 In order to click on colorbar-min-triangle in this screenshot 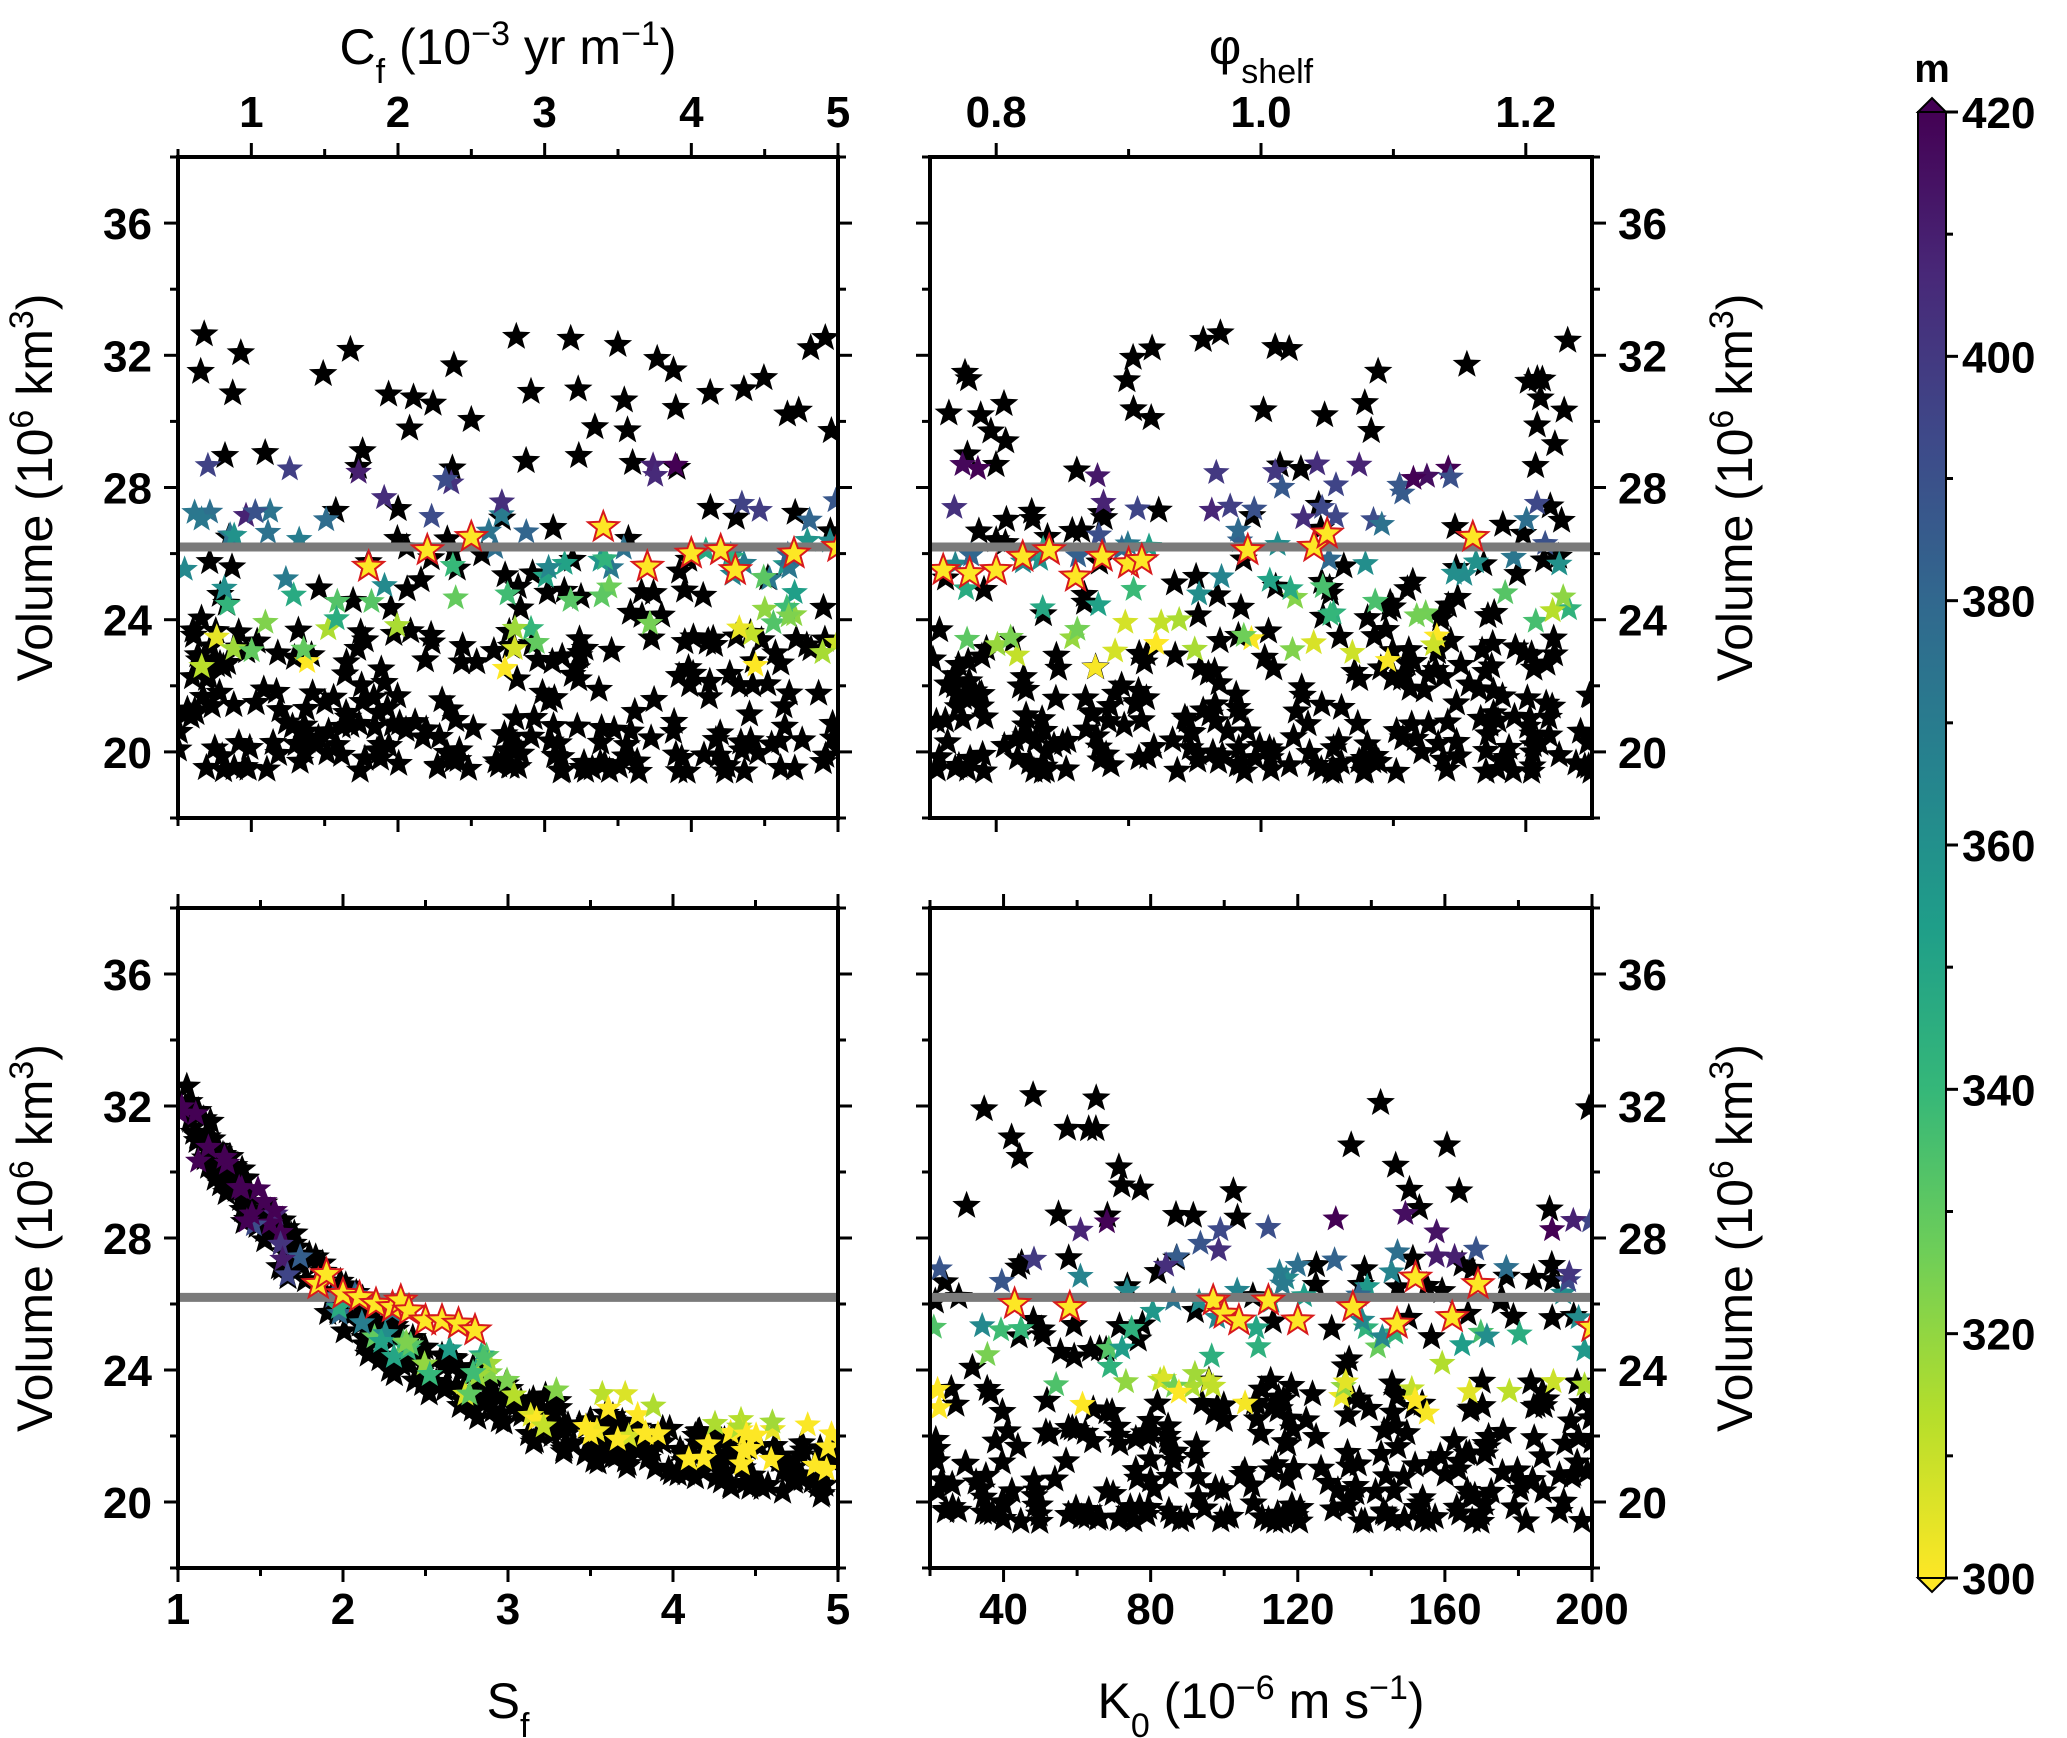, I will do `click(1932, 1585)`.